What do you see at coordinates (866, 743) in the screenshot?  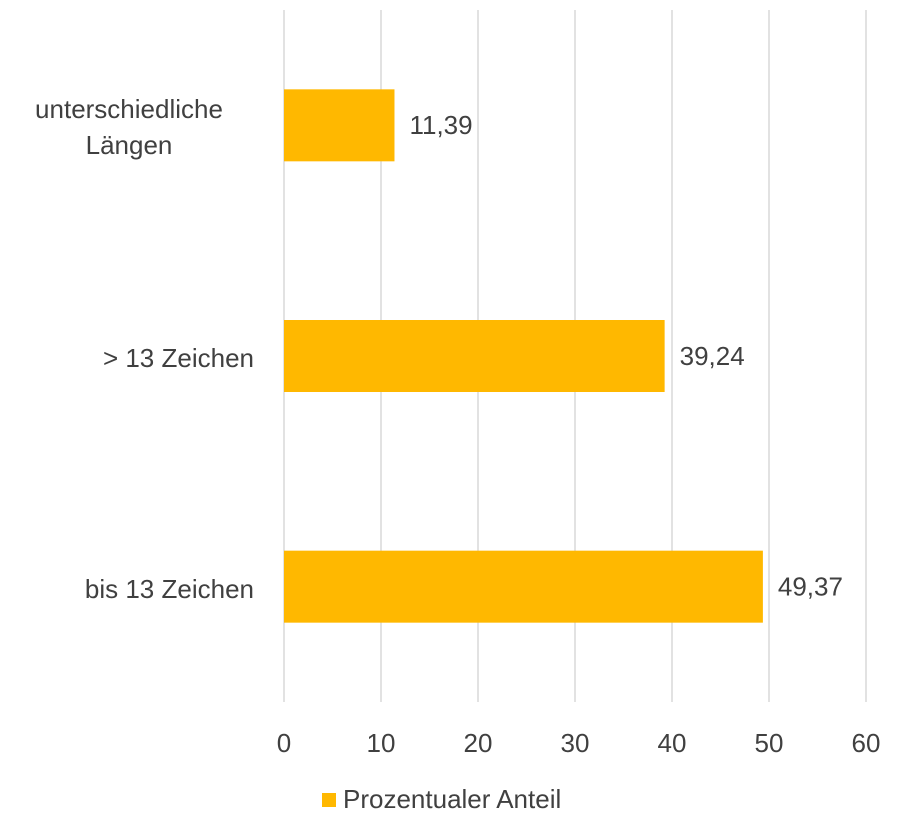 I see `x-tick-label: 60` at bounding box center [866, 743].